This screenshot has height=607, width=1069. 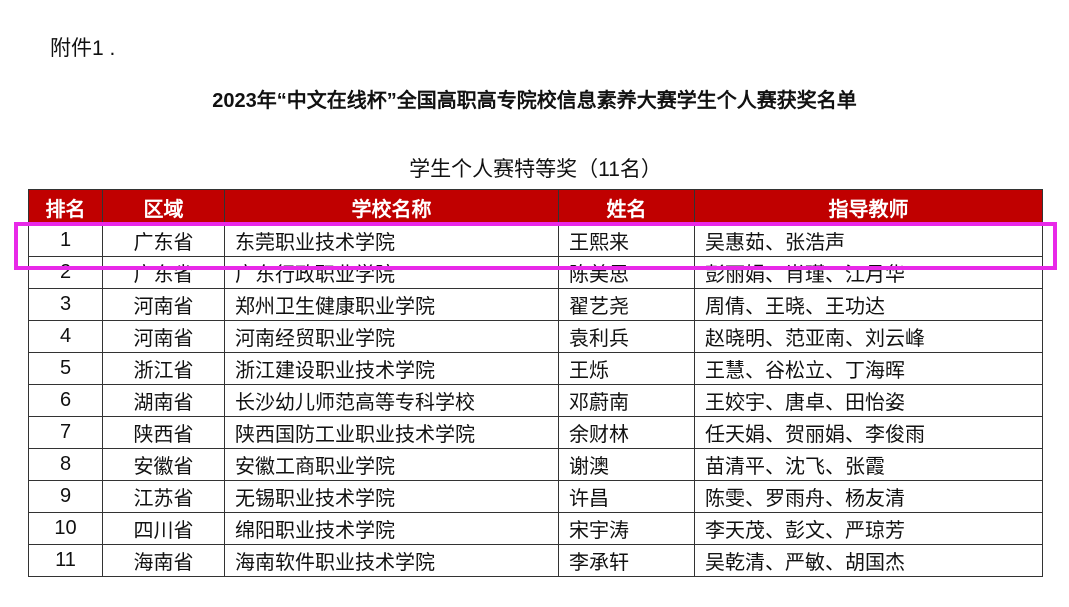 I want to click on header-advisors: 指导教师, so click(x=868, y=207).